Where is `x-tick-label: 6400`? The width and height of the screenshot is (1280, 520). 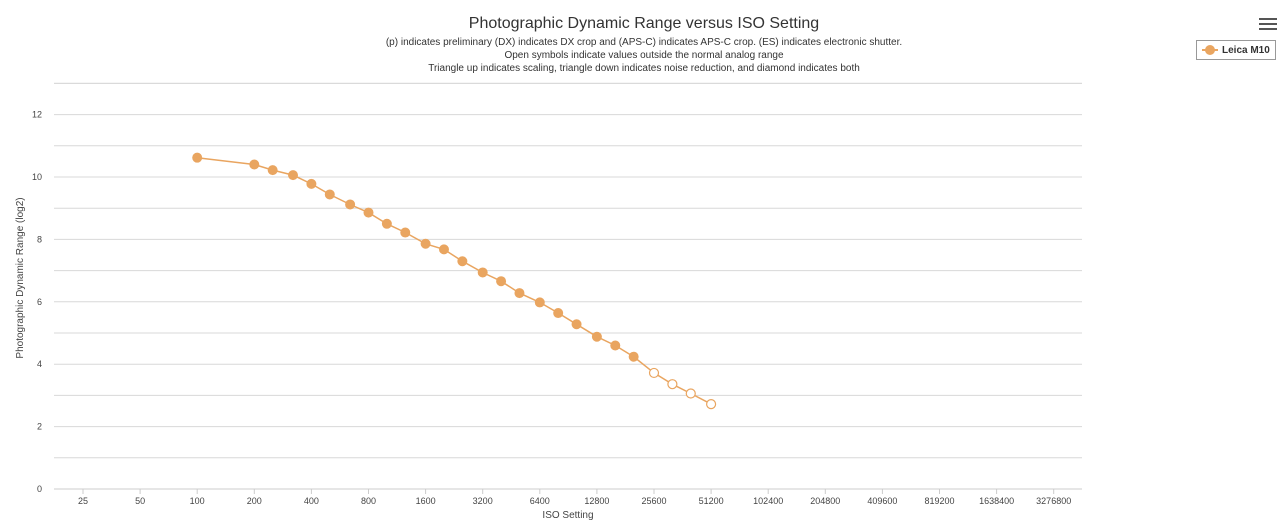
x-tick-label: 6400 is located at coordinates (540, 501).